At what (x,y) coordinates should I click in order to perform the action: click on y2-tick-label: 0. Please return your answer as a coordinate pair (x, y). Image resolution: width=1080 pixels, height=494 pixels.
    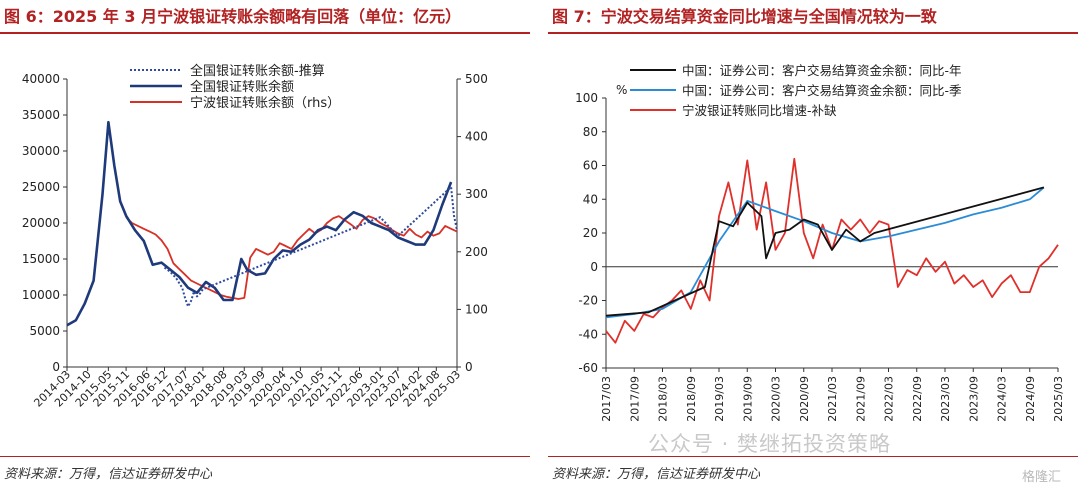
    Looking at the image, I should click on (469, 367).